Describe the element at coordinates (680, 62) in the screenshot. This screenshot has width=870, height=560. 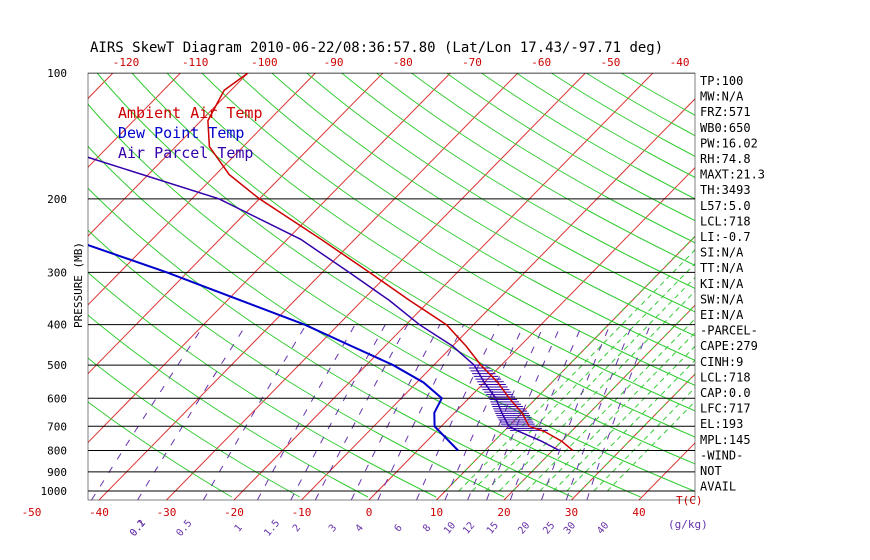
I see `top-temp-tick-label: -40` at that location.